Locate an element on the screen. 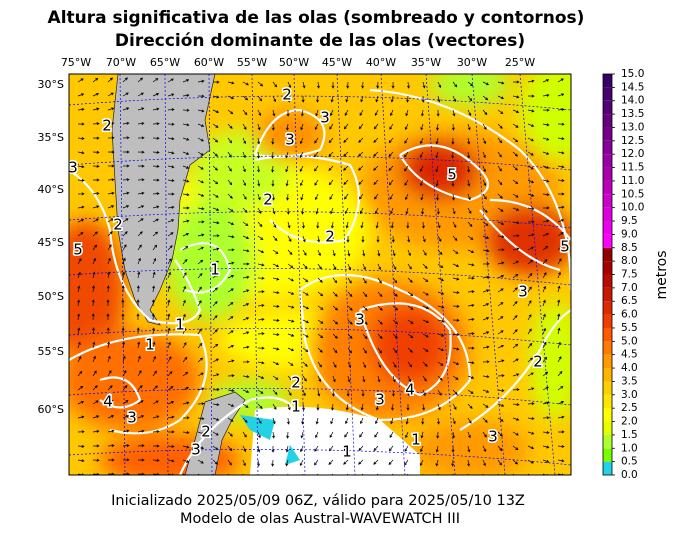  contour-label: 1 is located at coordinates (180, 325).